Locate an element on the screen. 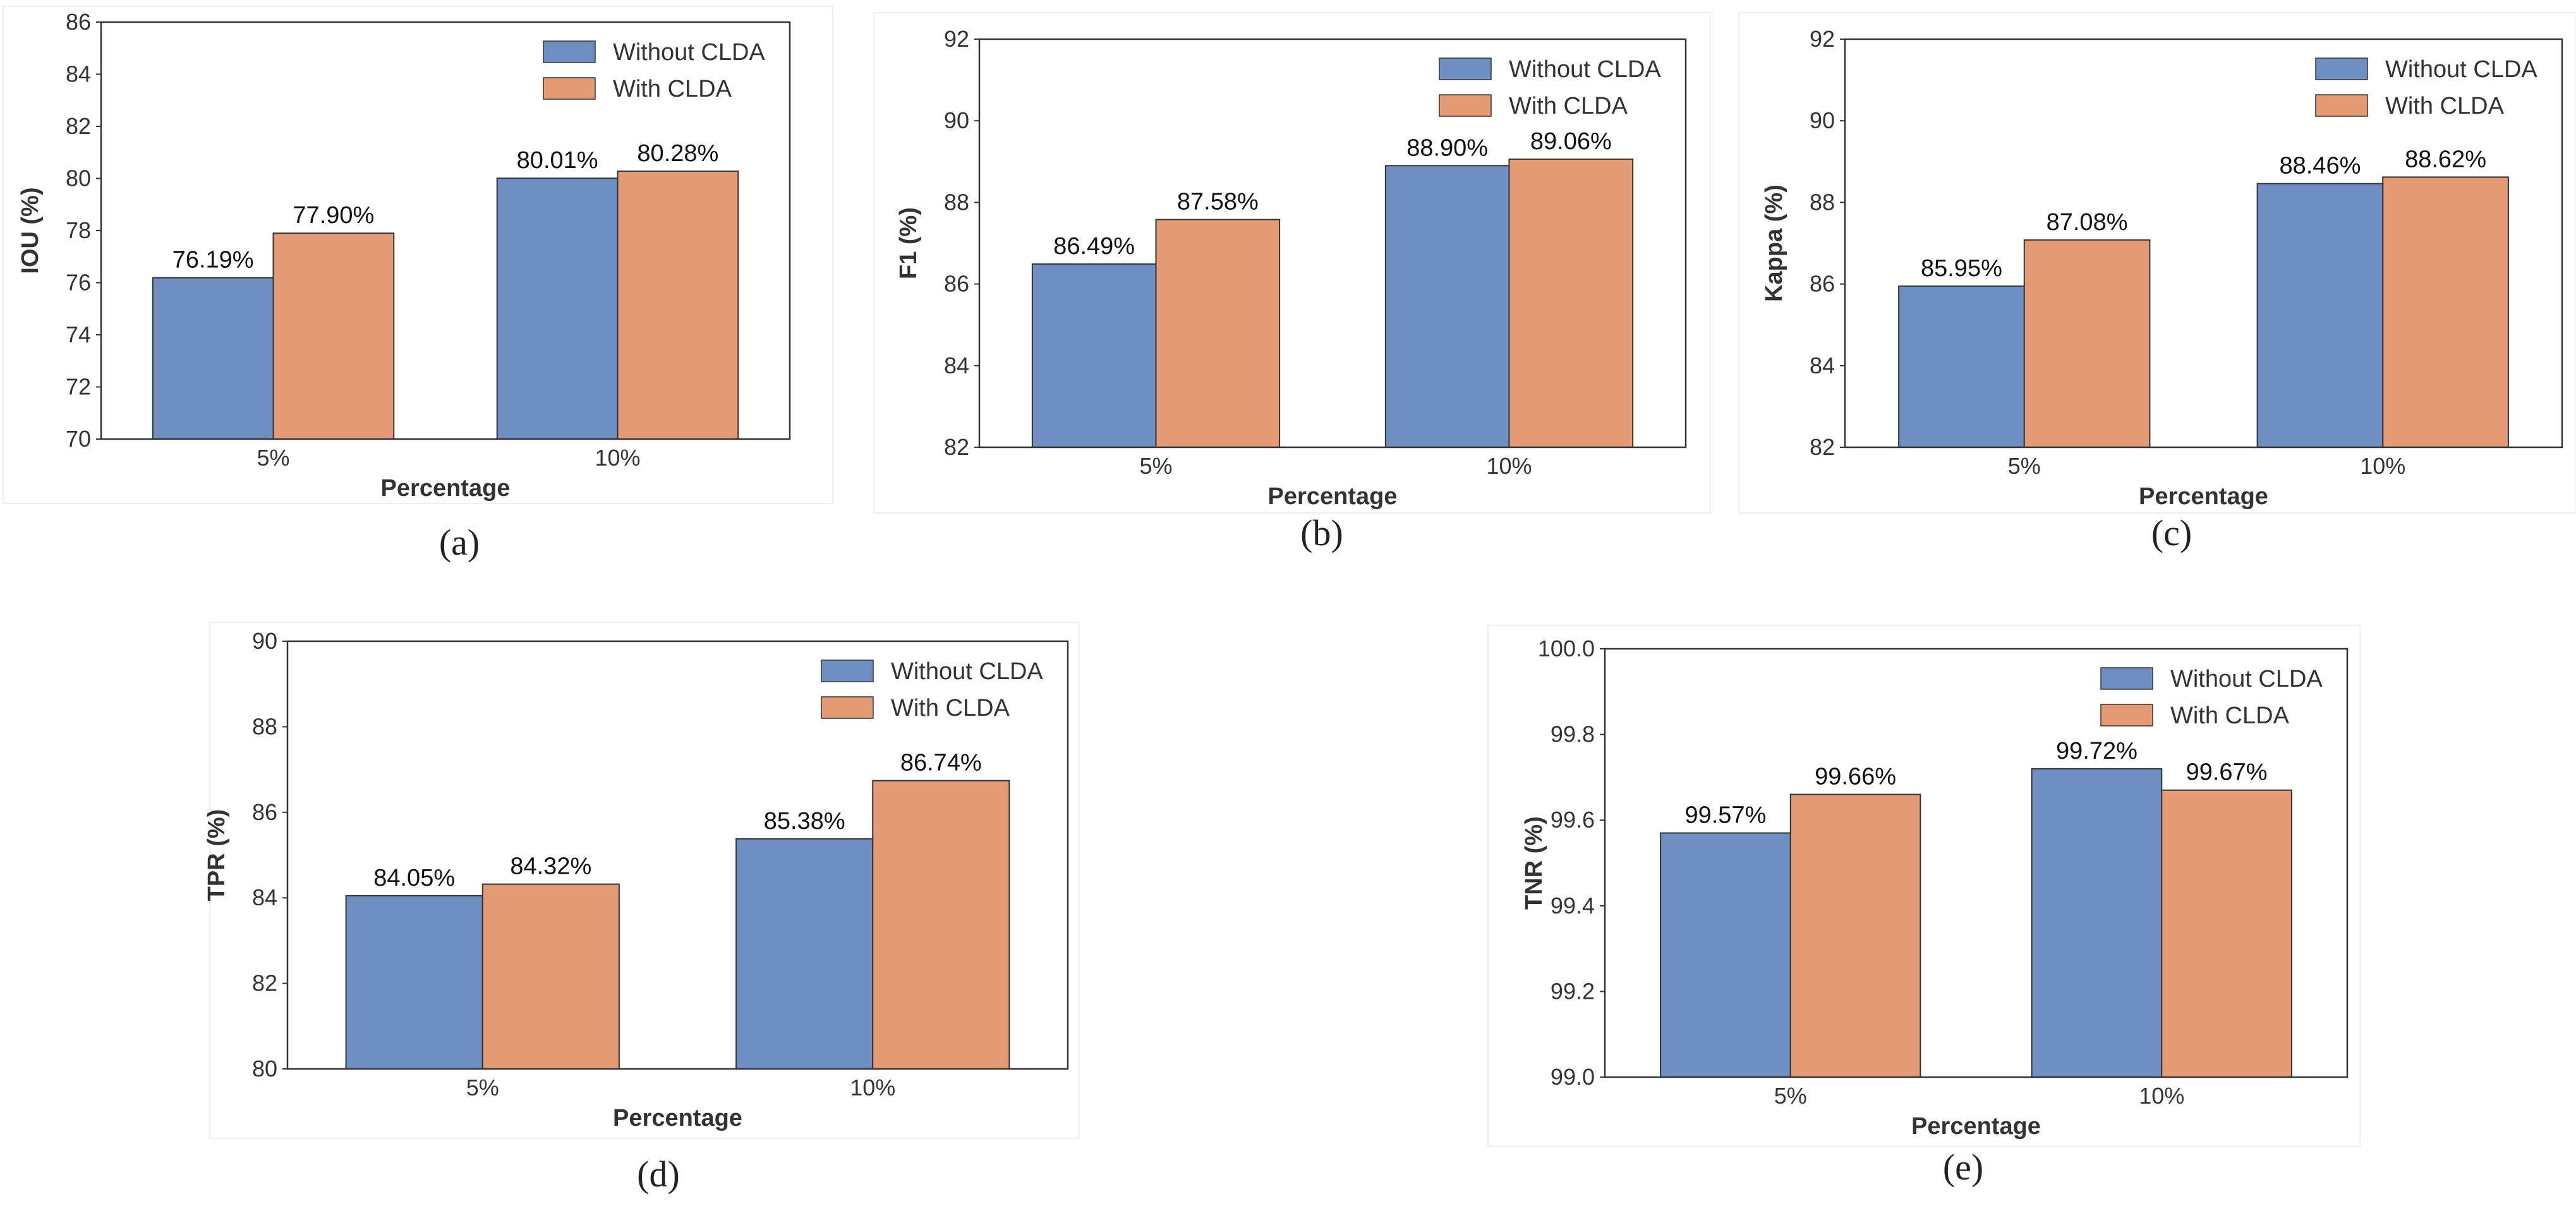 The width and height of the screenshot is (2576, 1218). data-label: 76.19% is located at coordinates (213, 260).